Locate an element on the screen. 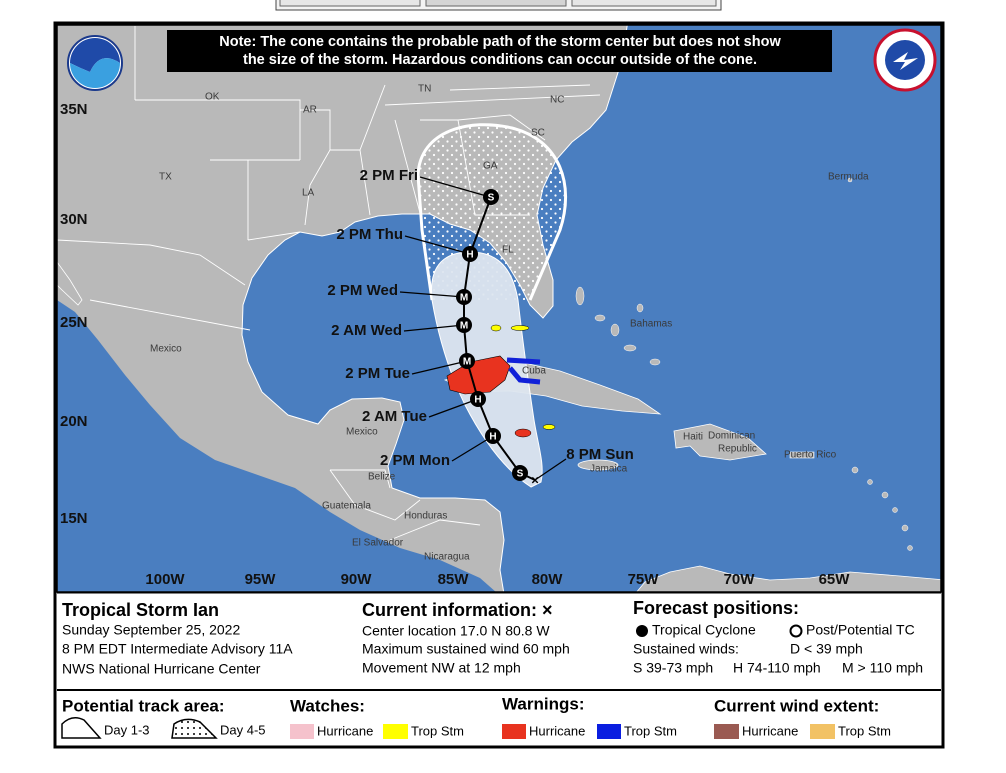 This screenshot has width=1006, height=773. place-label: Guatemala is located at coordinates (346, 506).